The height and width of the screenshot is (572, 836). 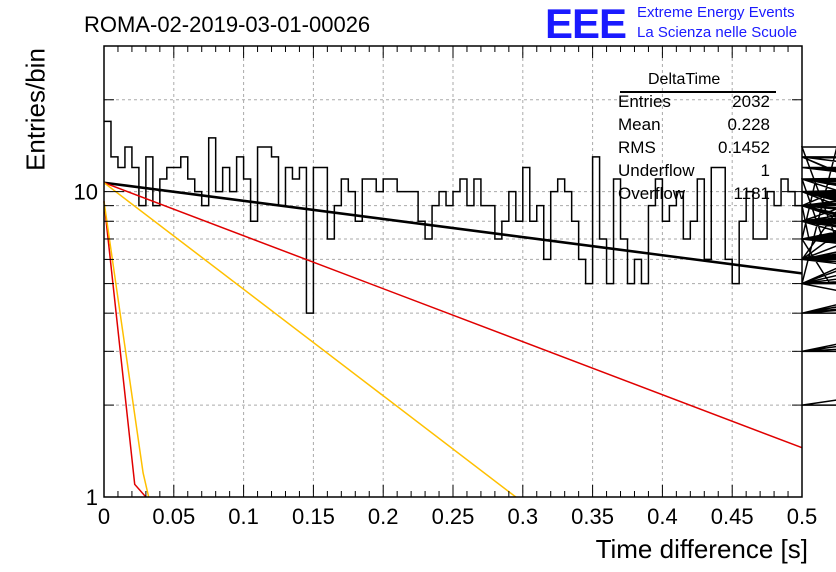 What do you see at coordinates (644, 101) in the screenshot?
I see `stat-label: Entries` at bounding box center [644, 101].